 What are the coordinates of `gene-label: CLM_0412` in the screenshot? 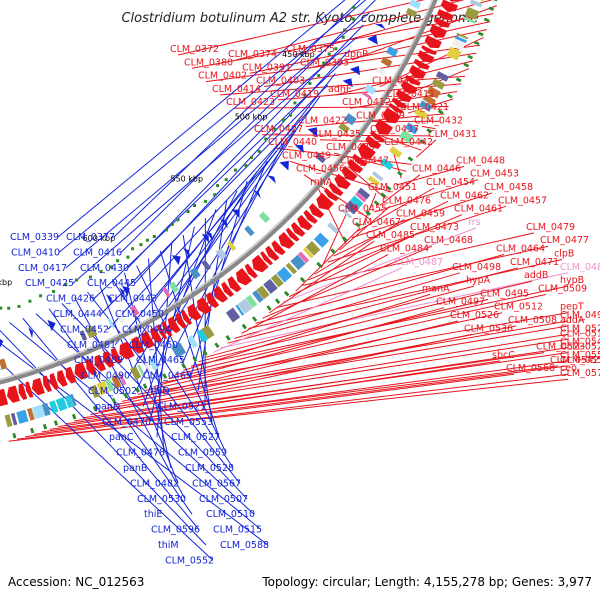 It's located at (366, 102).